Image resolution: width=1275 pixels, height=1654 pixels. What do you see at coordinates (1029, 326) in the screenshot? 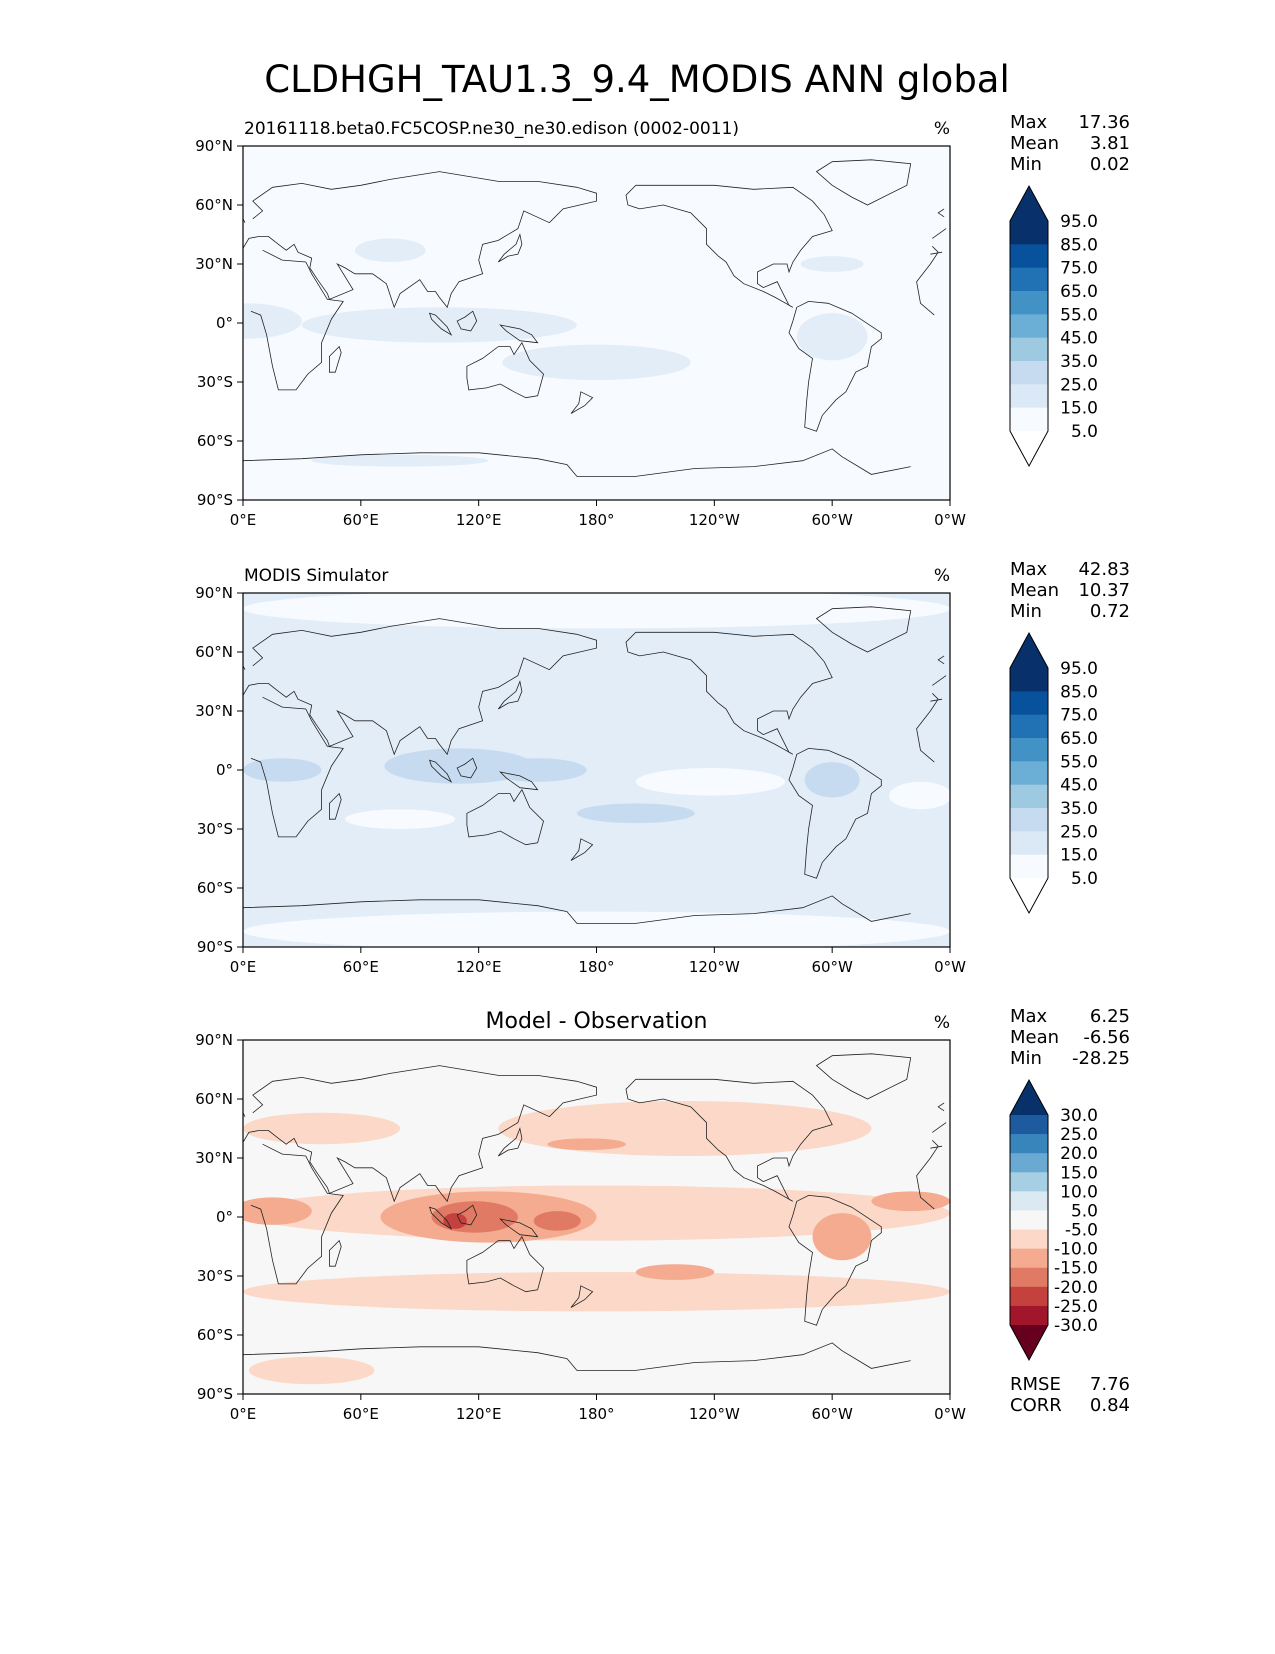
I see `colorbar-outline` at bounding box center [1029, 326].